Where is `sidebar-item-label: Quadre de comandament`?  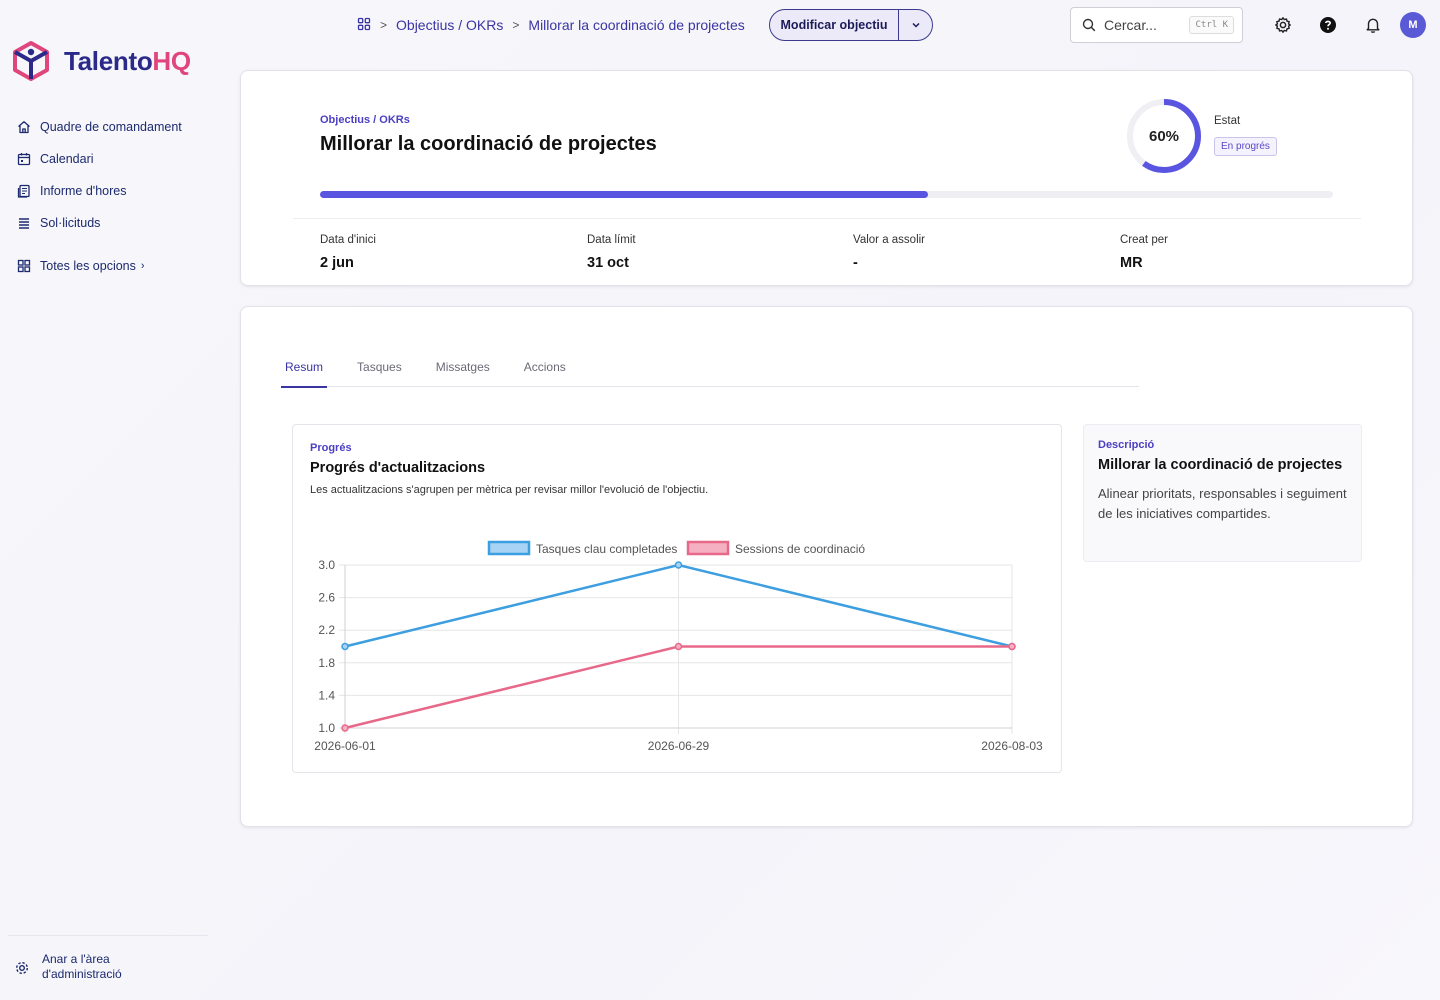
sidebar-item-label: Quadre de comandament is located at coordinates (111, 127).